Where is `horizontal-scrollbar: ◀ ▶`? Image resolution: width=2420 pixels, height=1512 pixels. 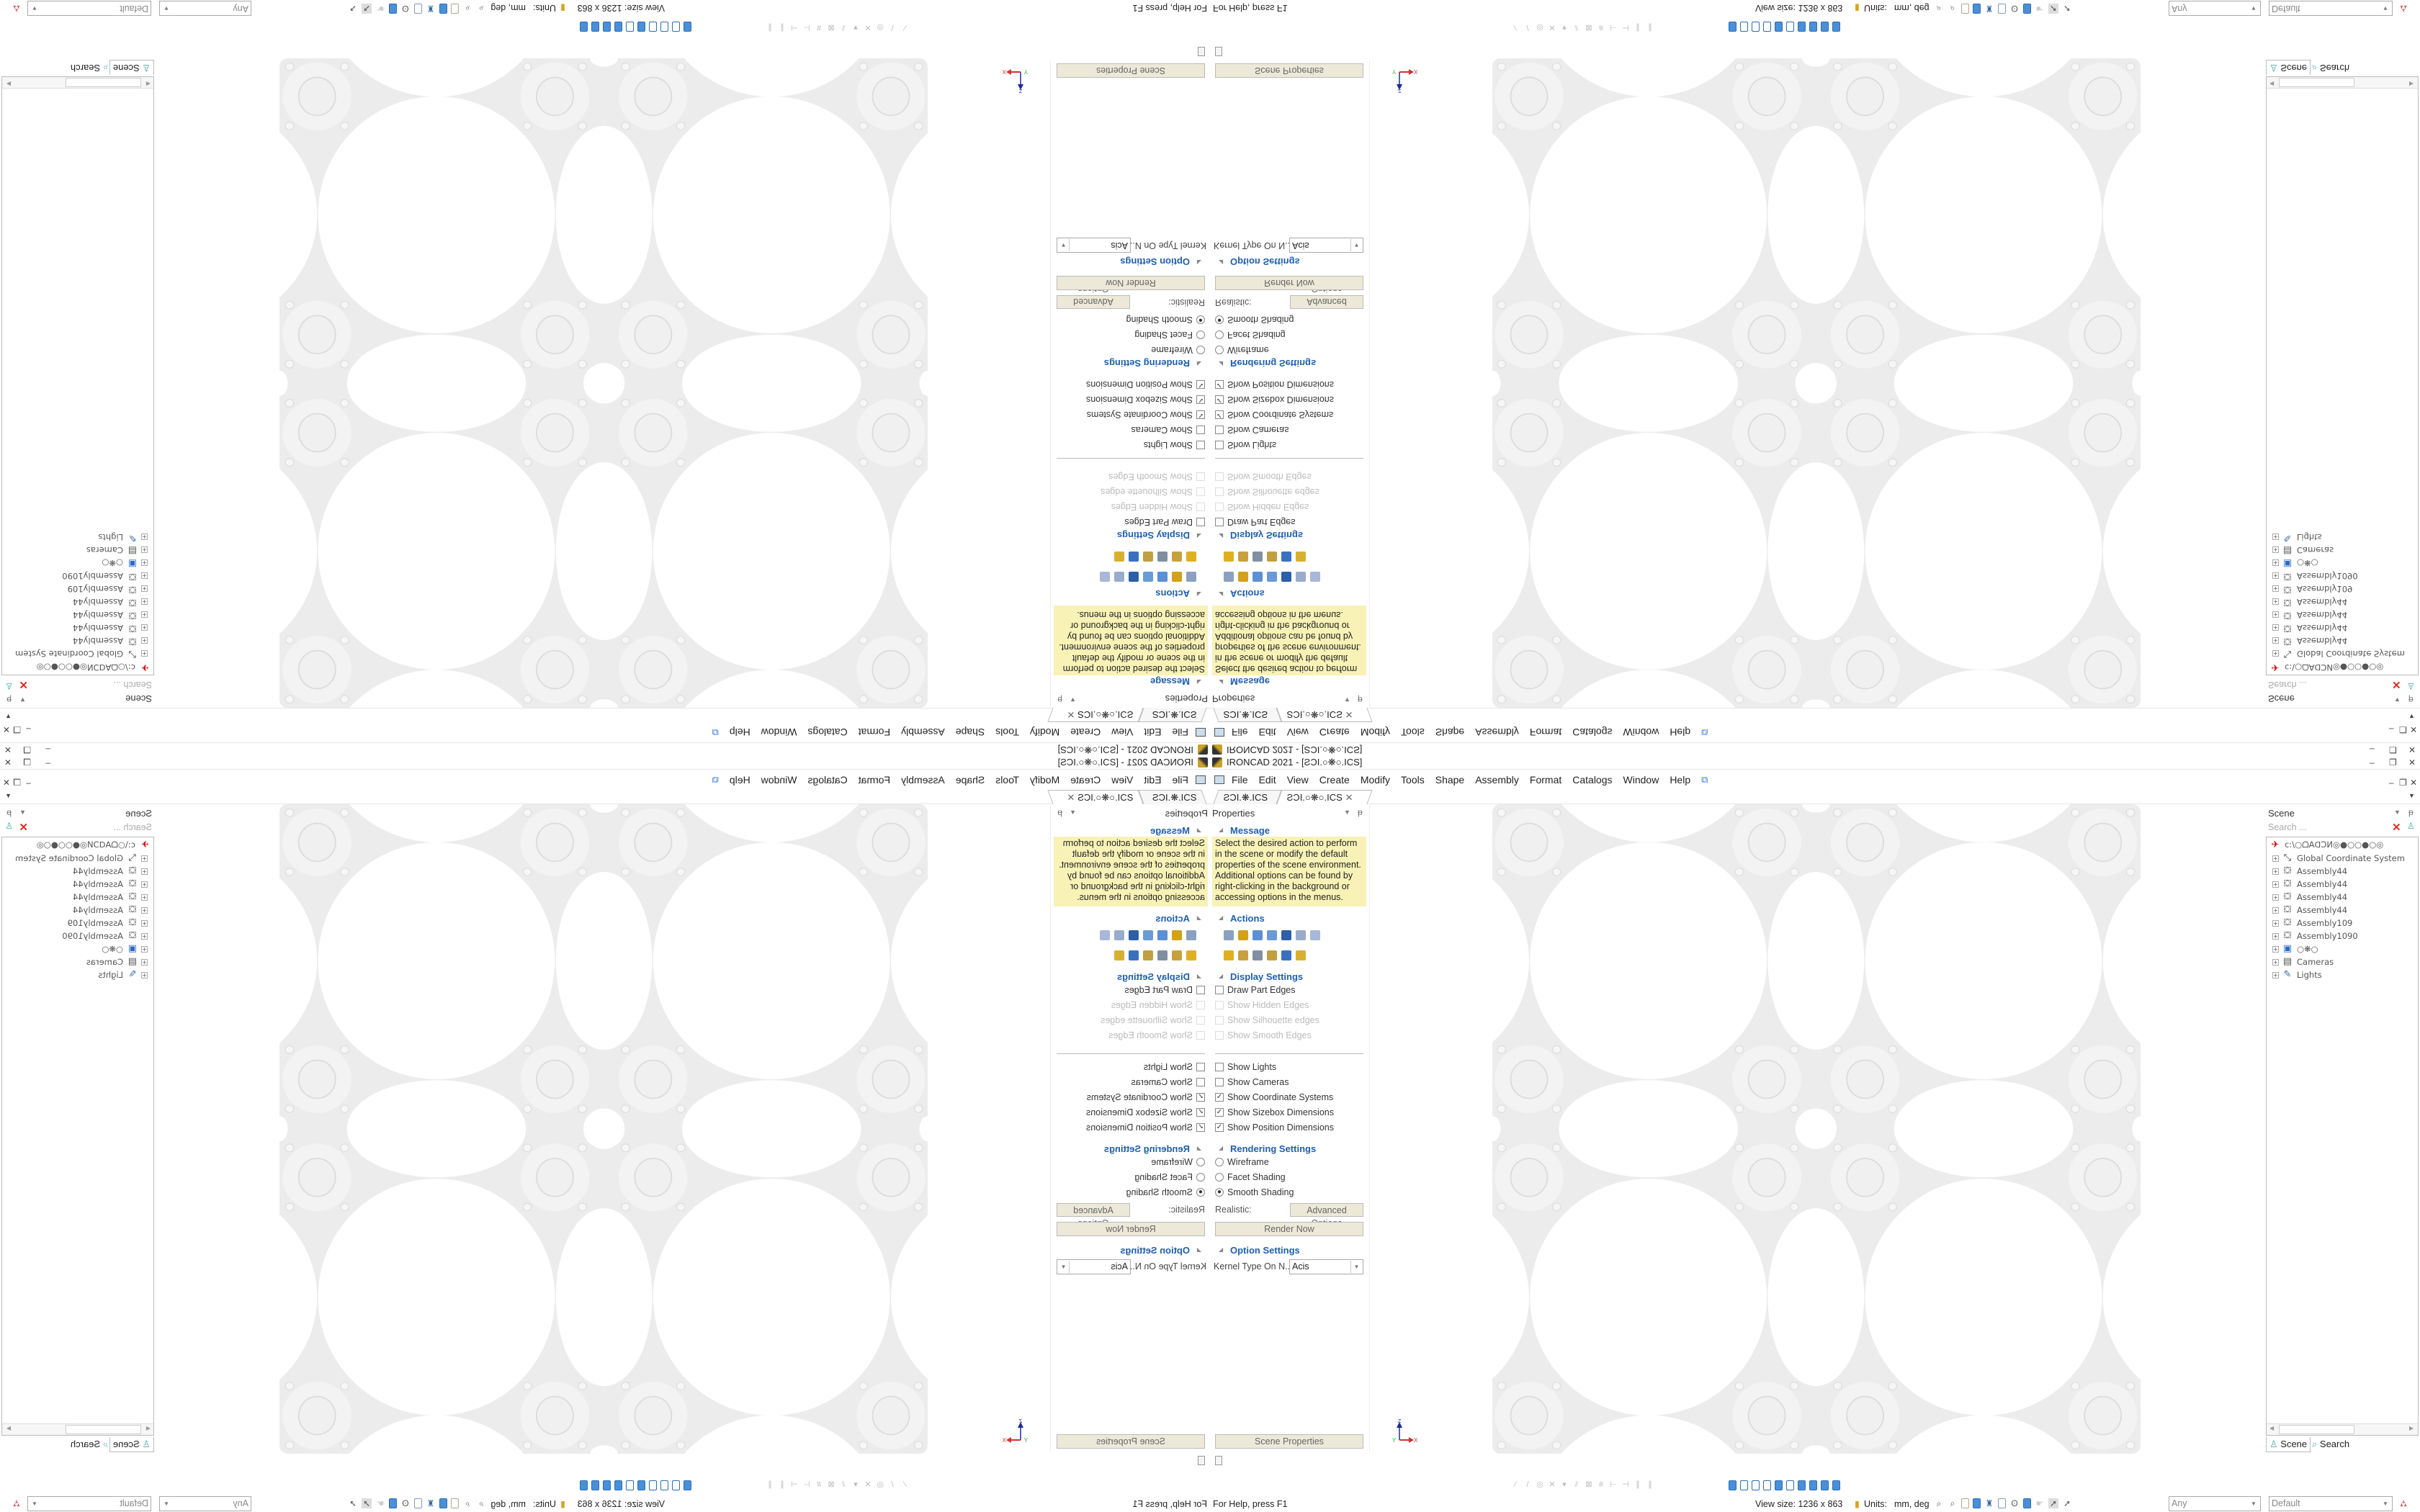 horizontal-scrollbar: ◀ ▶ is located at coordinates (2342, 83).